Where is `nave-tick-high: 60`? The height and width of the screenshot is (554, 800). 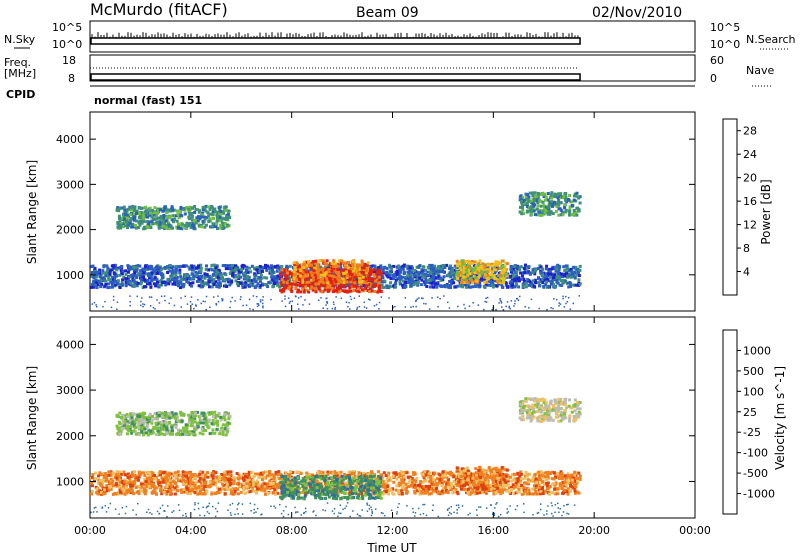 nave-tick-high: 60 is located at coordinates (717, 60).